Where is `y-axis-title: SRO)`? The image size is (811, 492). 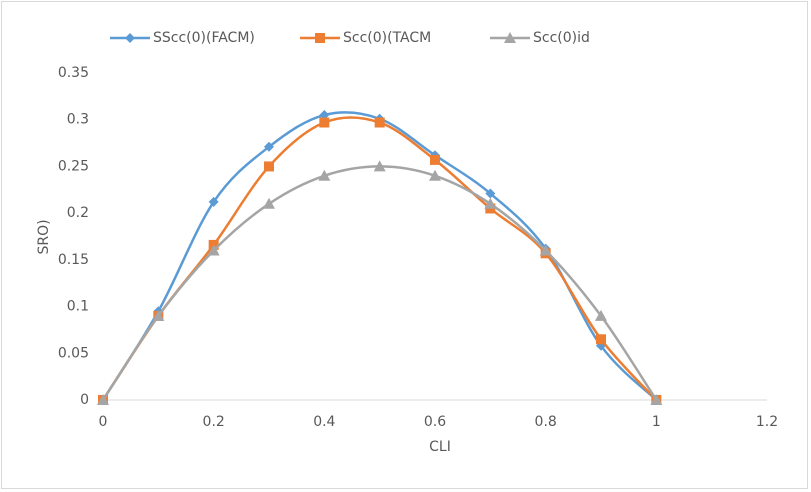
y-axis-title: SRO) is located at coordinates (44, 236).